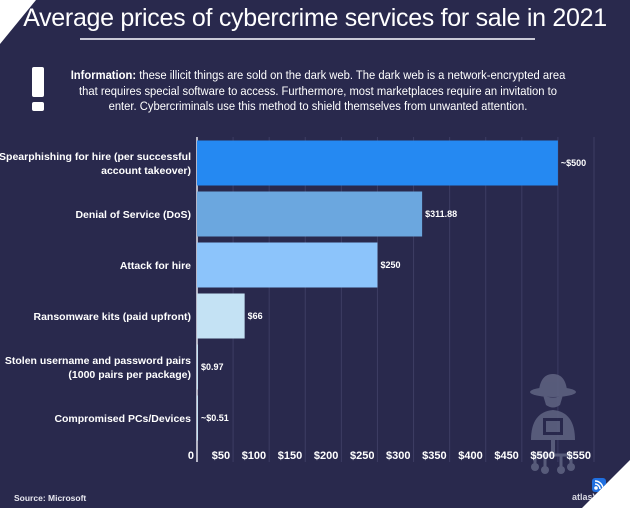 This screenshot has width=630, height=508. Describe the element at coordinates (307, 39) in the screenshot. I see `title-divider` at that location.